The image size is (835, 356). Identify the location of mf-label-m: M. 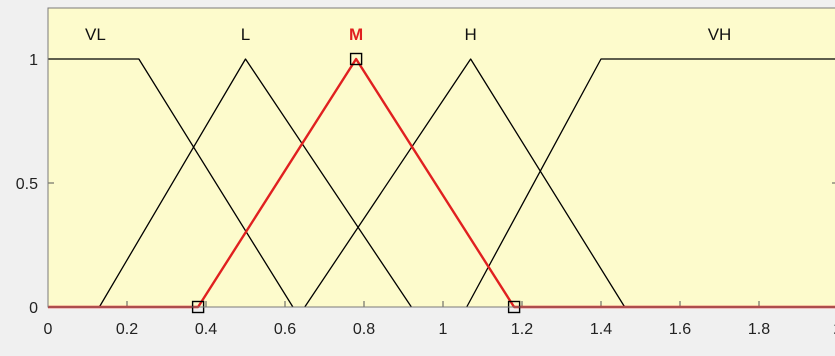
(356, 34).